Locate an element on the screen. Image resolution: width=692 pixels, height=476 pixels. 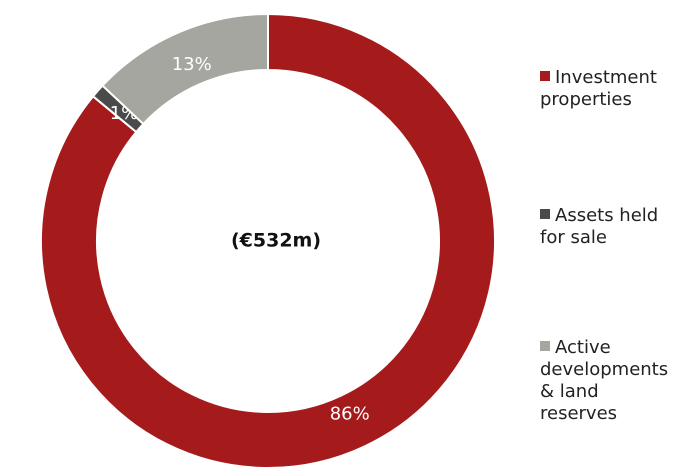
slice is located at coordinates (185, 69).